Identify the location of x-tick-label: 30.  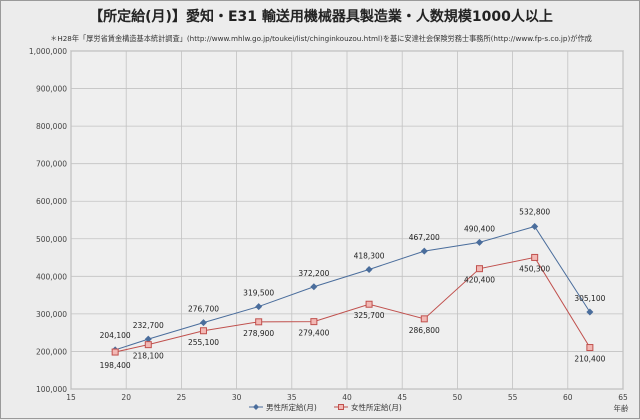
(237, 397).